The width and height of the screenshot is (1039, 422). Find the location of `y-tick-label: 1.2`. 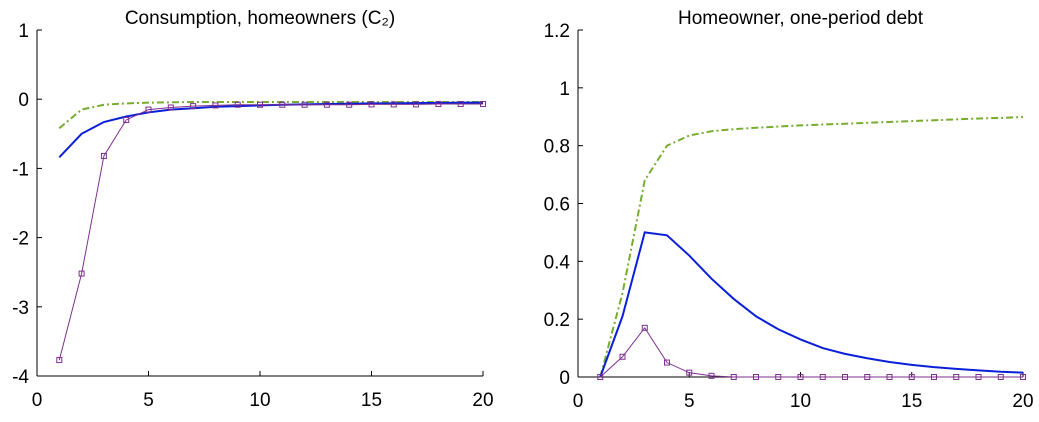

y-tick-label: 1.2 is located at coordinates (557, 31).